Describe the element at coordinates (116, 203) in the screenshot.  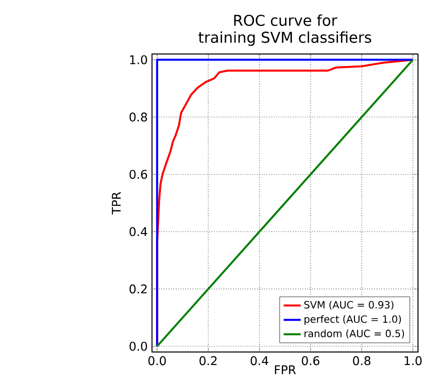
I see `y-axis-title: TPR` at that location.